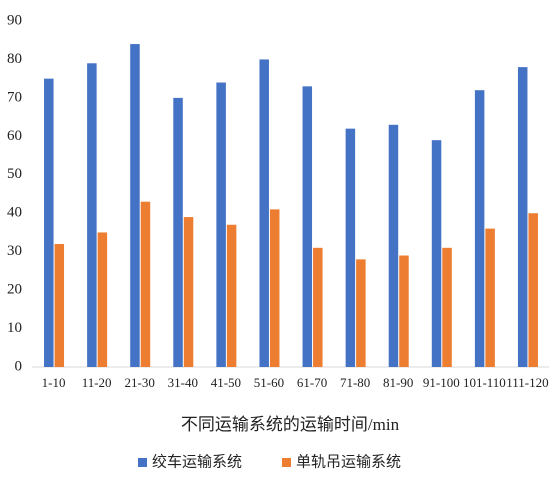 The width and height of the screenshot is (550, 489). I want to click on y-tick-label: 80, so click(14, 59).